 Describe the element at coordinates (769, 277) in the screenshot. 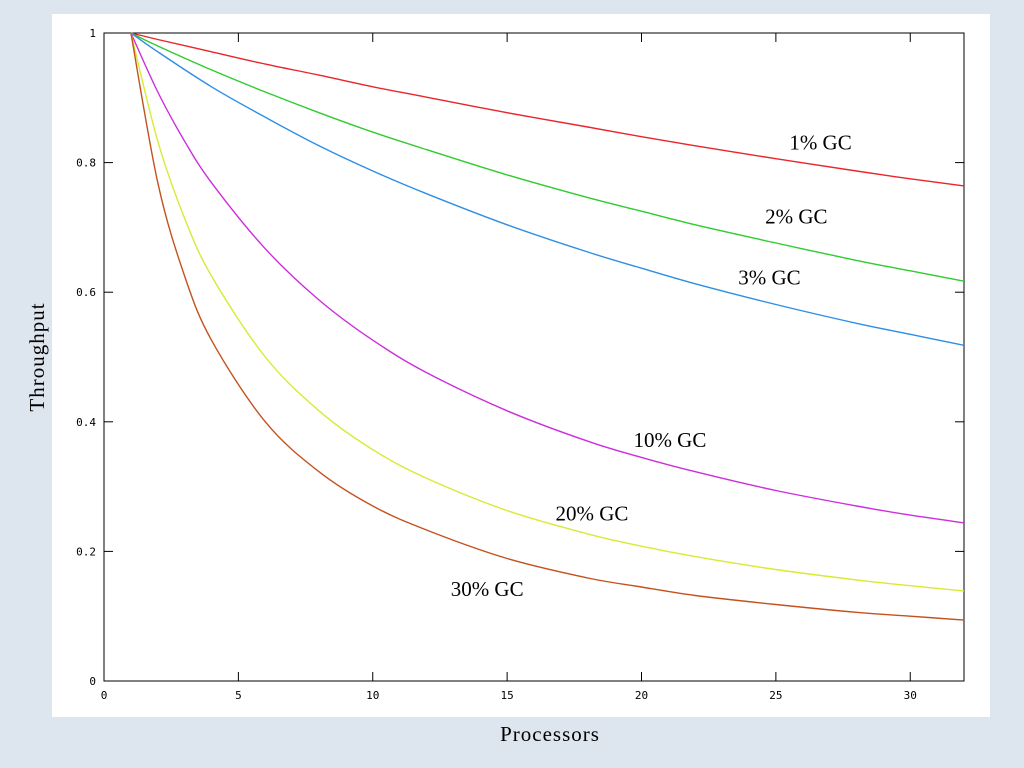

I see `series-label-3pct-gc: 3% GC` at that location.